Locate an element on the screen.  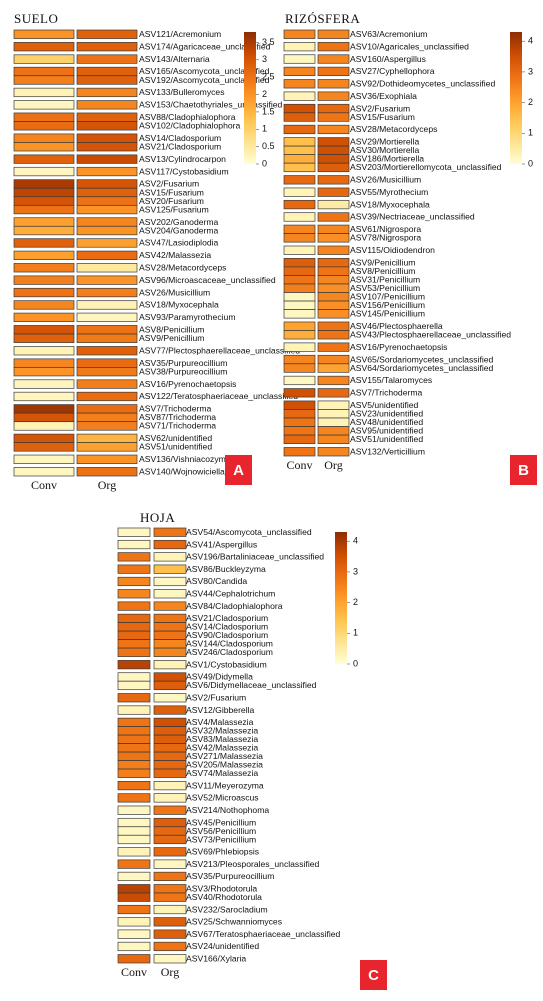
row-label: ASV26/Musicillium is located at coordinates (174, 292).